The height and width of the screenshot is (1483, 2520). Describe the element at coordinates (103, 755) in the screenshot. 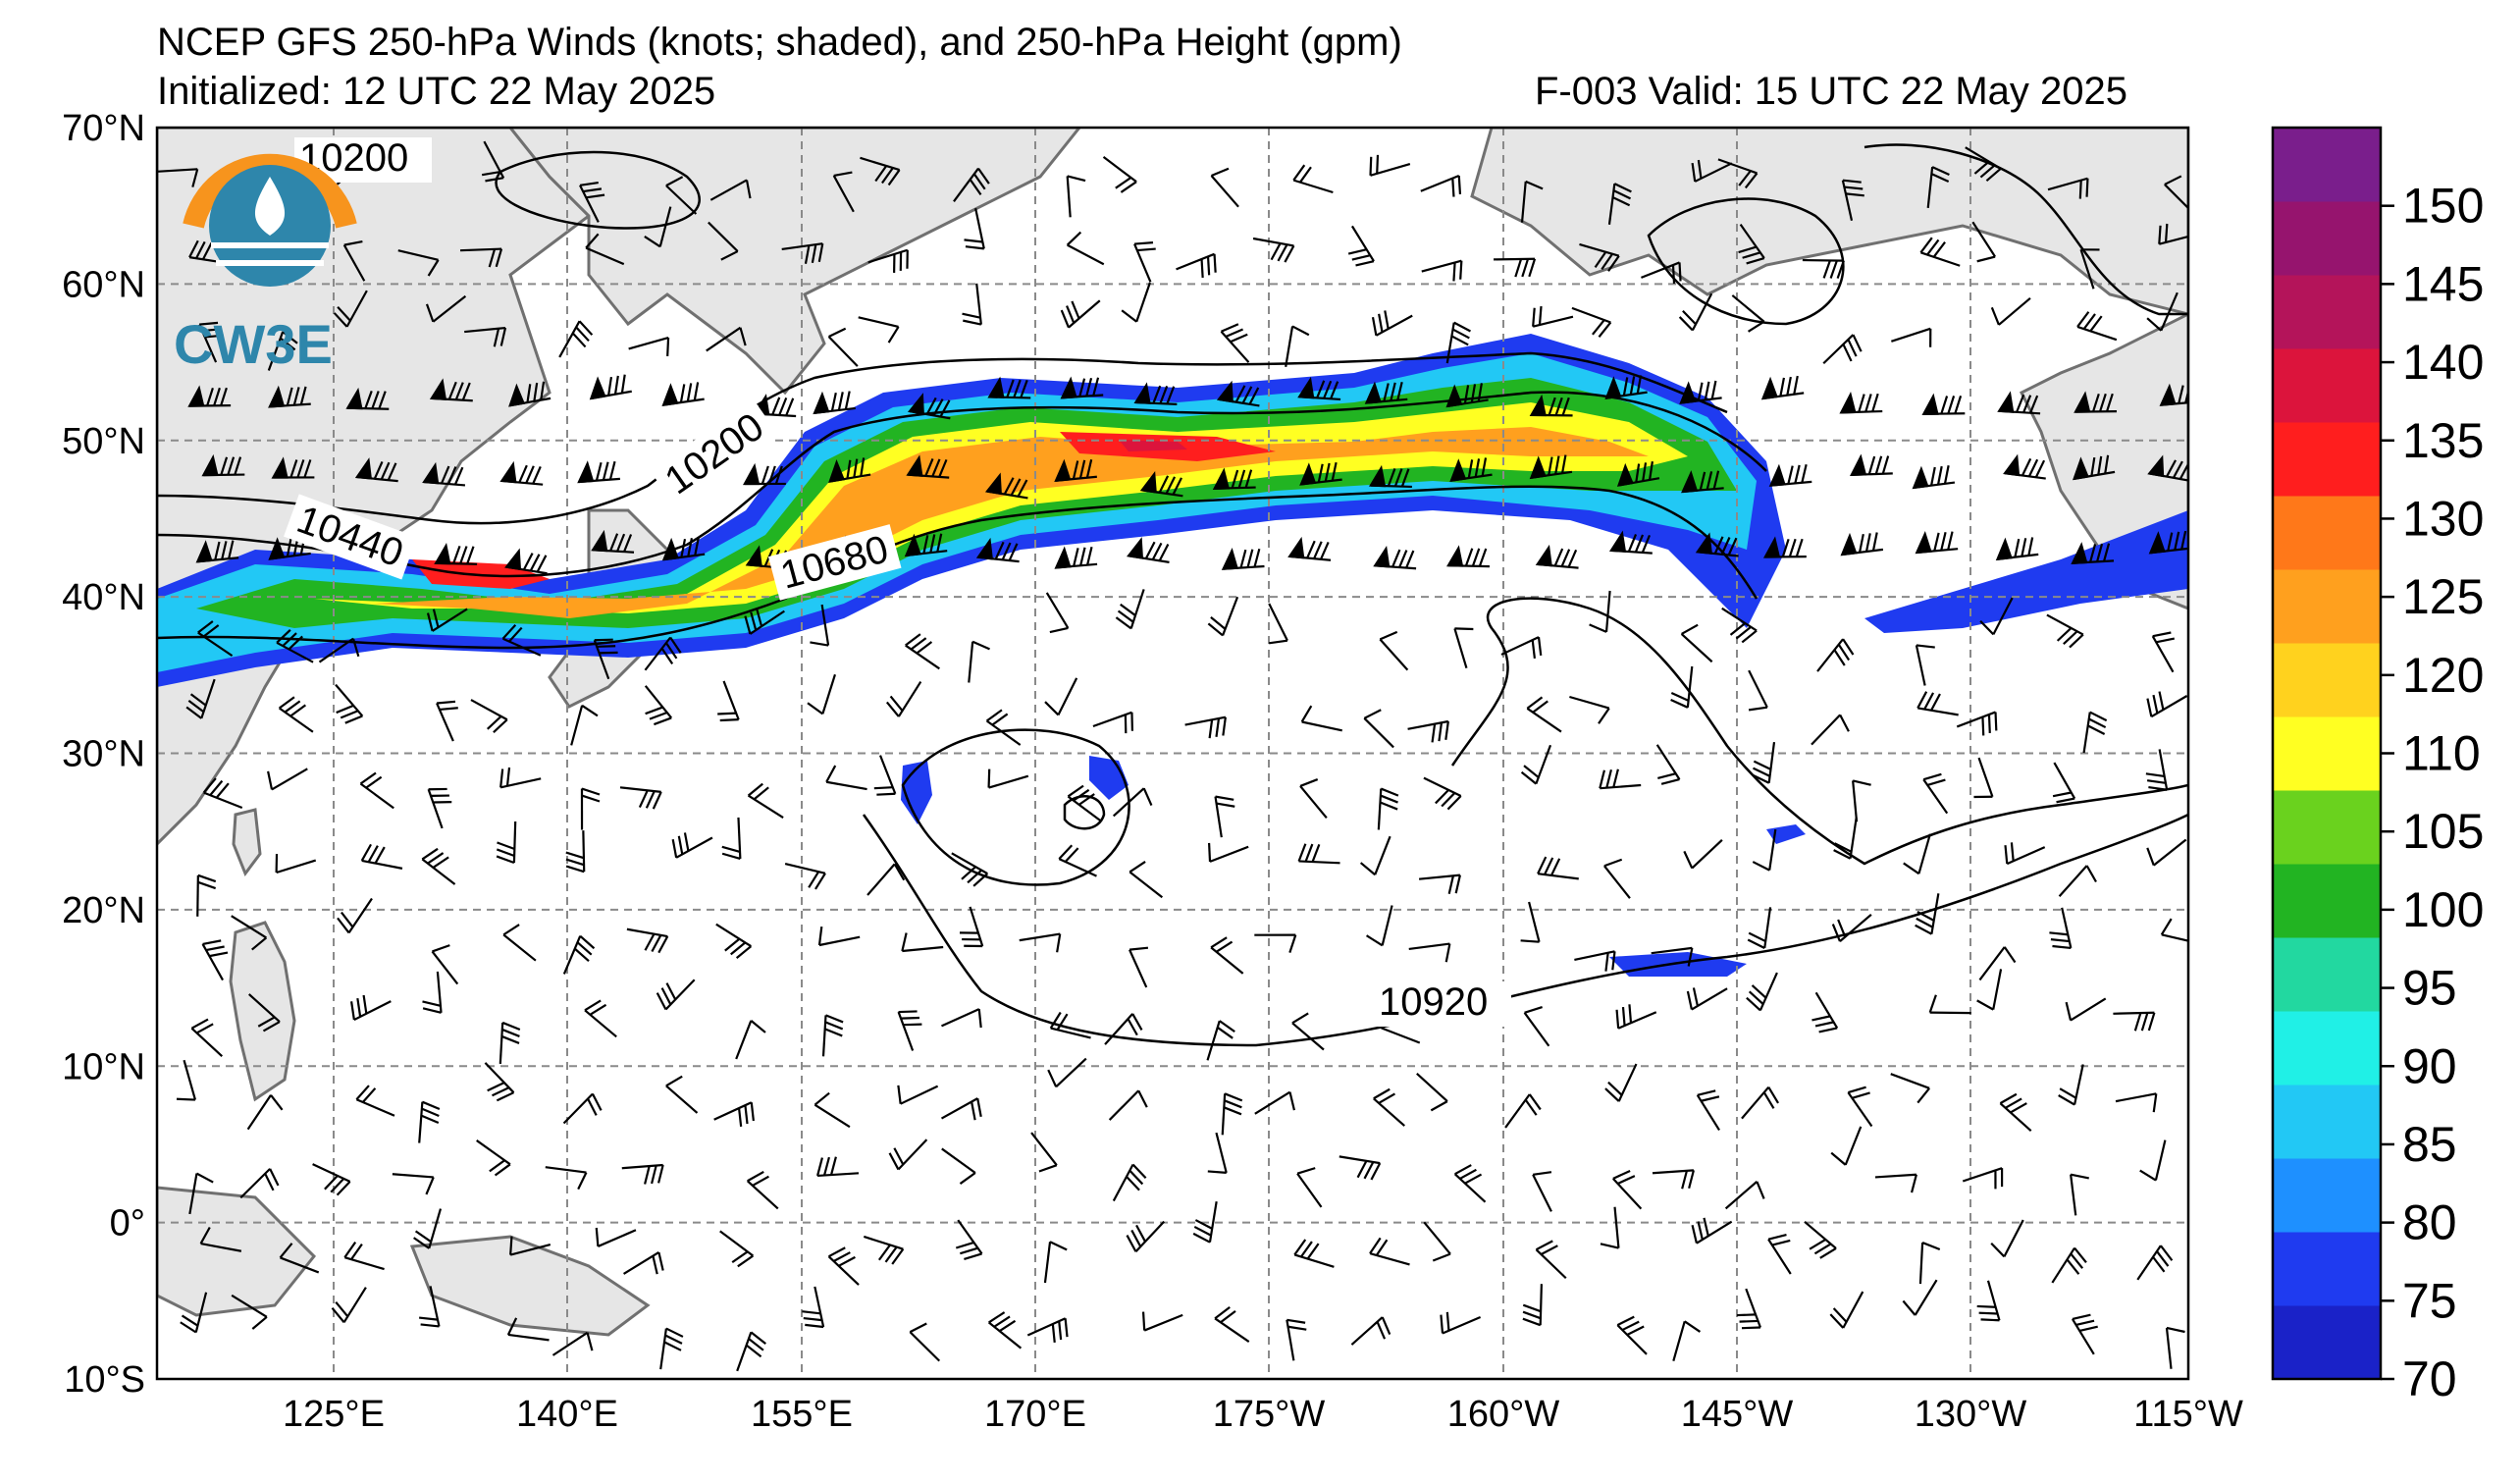

I see `latitude-labels: 70°N60°N50°N40°N30°N20°N10°N0°10°S` at that location.